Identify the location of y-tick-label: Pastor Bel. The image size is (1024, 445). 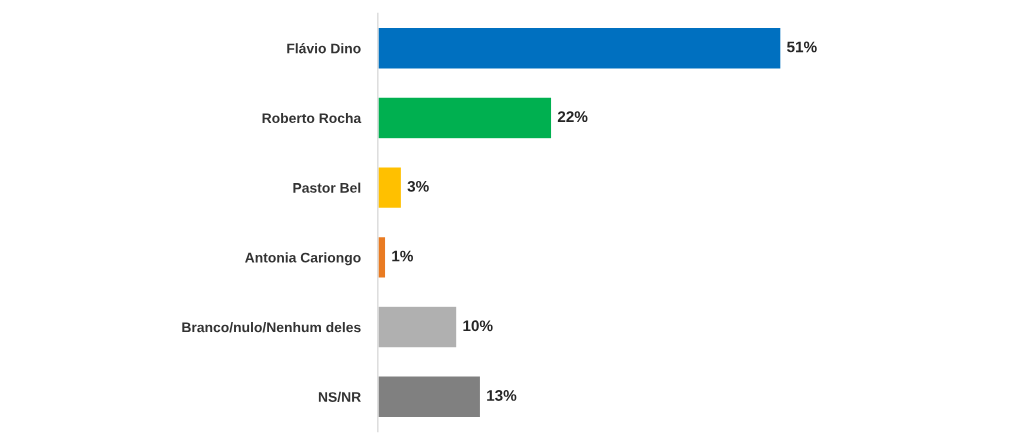
(327, 187).